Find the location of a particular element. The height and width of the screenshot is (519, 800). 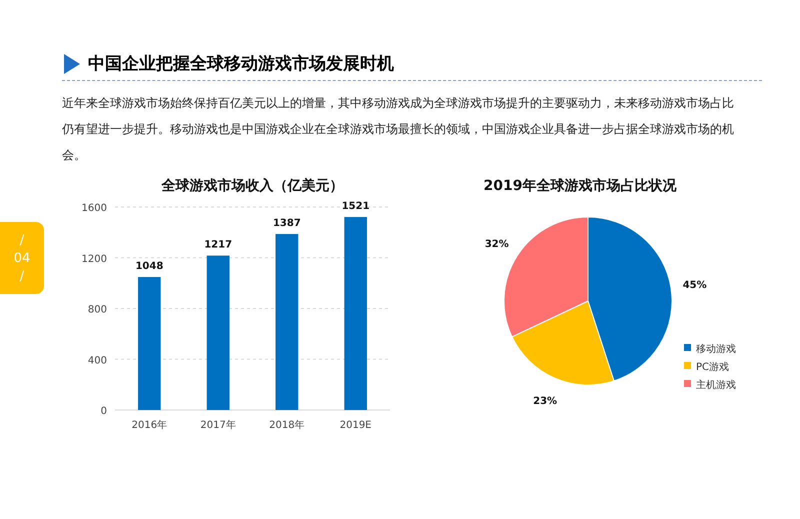

y-tick-label: 1600 is located at coordinates (94, 208).